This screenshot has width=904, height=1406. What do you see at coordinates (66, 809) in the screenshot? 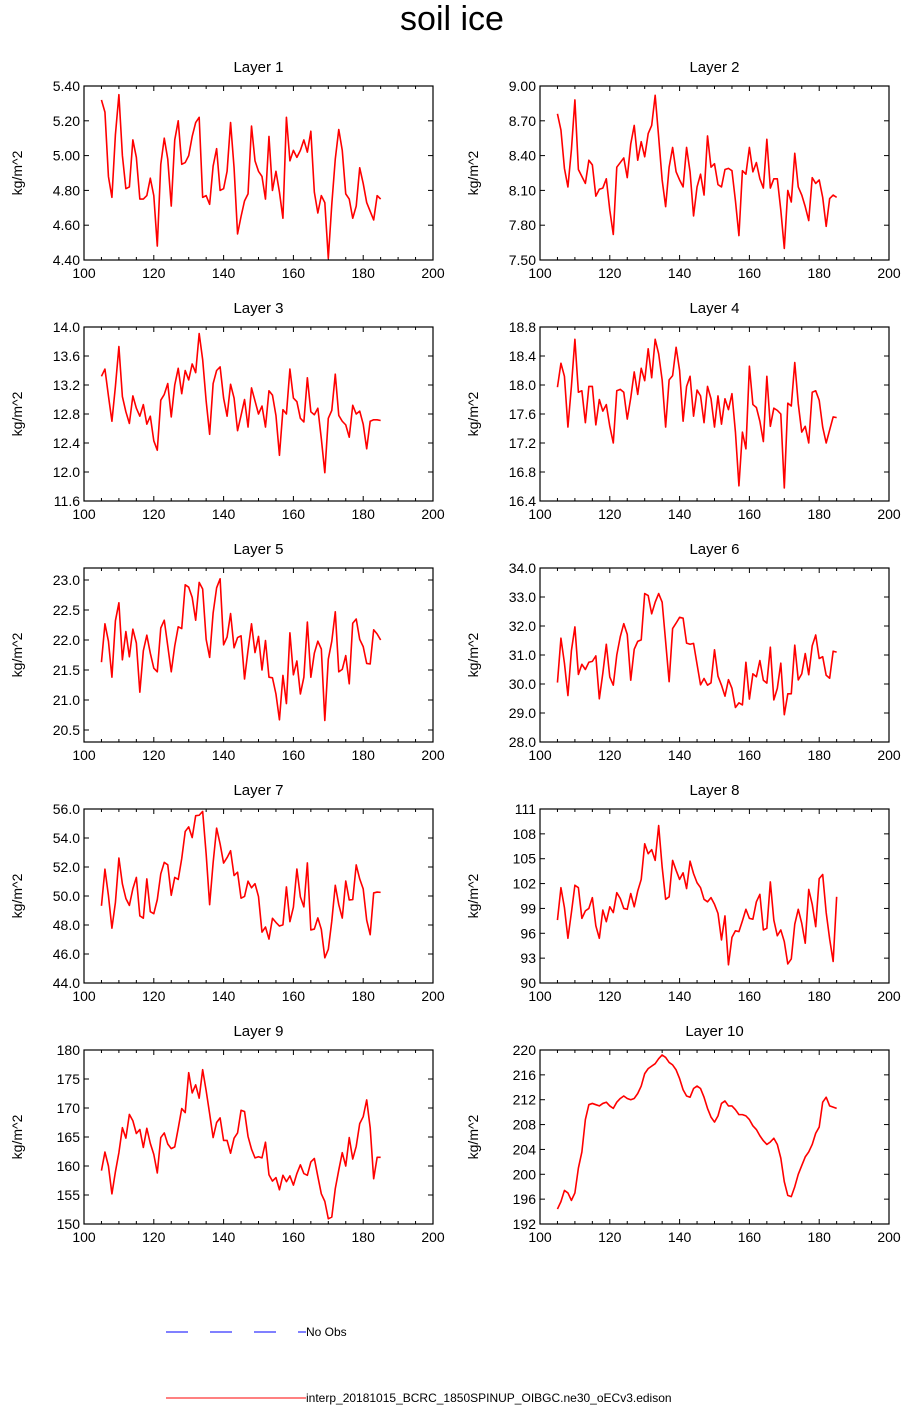
I see `panel-7-ytick-label: 56.0` at bounding box center [66, 809].